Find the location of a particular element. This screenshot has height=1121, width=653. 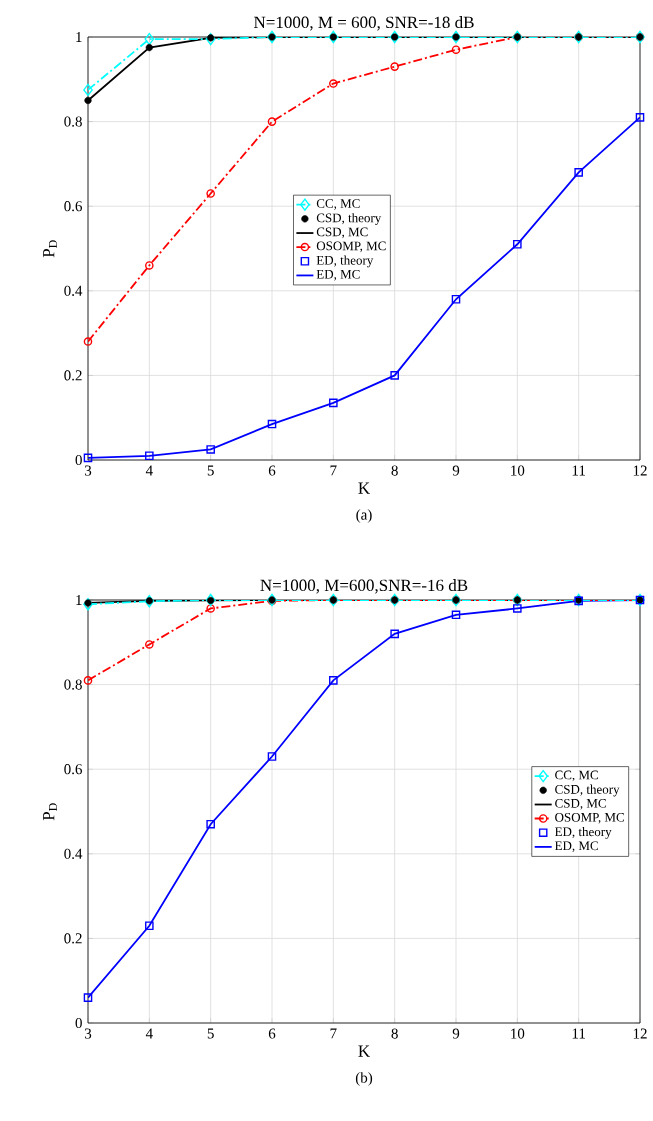

text: (a) is located at coordinates (364, 516).